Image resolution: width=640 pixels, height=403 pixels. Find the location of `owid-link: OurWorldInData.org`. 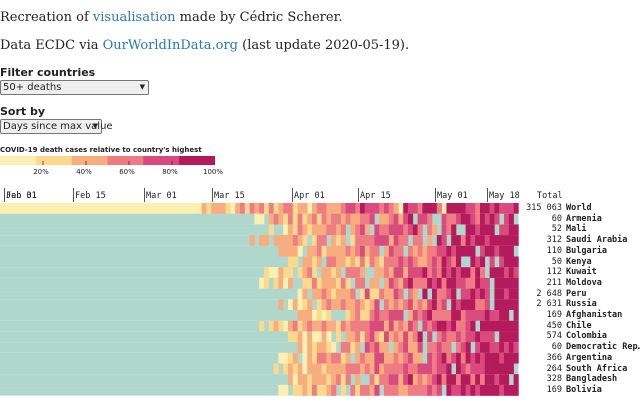

owid-link: OurWorldInData.org is located at coordinates (170, 45).